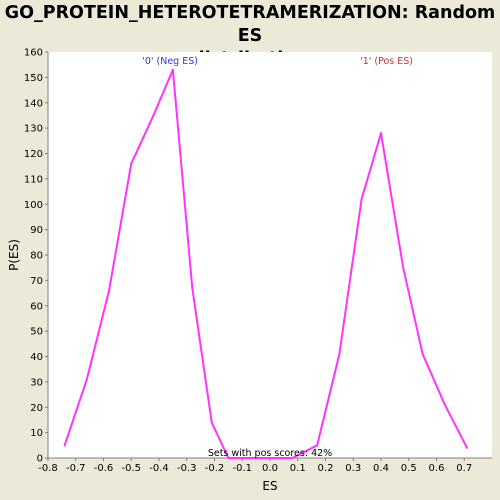 This screenshot has width=500, height=500. Describe the element at coordinates (269, 486) in the screenshot. I see `x-axis-title: ES` at that location.